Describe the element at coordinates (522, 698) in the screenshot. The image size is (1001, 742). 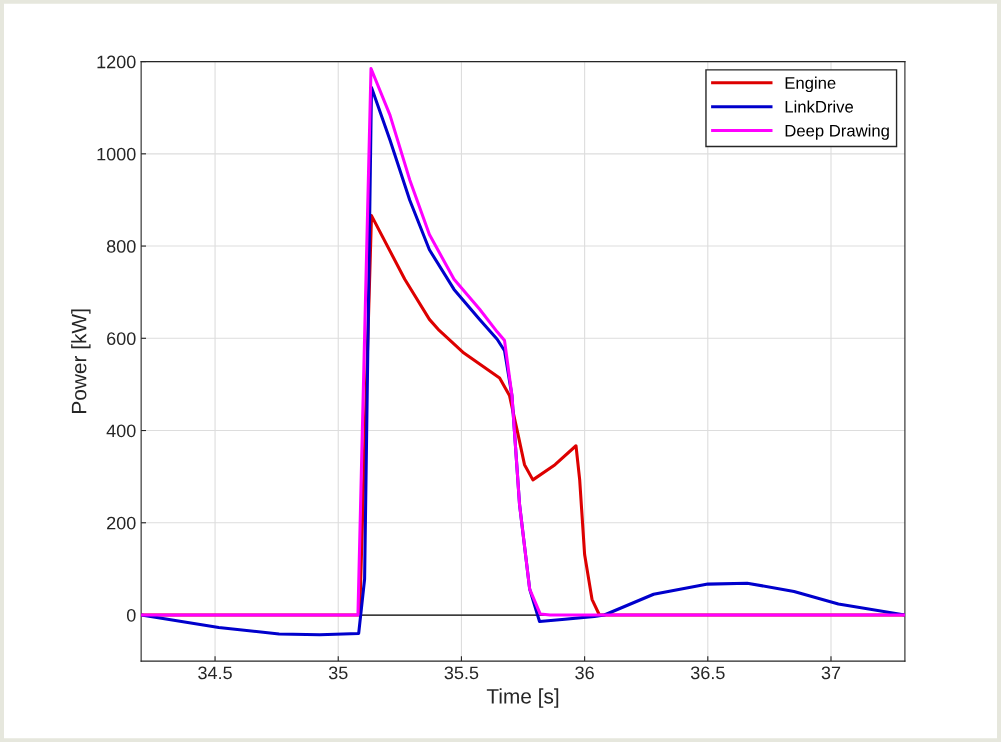
I see `x-axis-title: Time [s]` at that location.